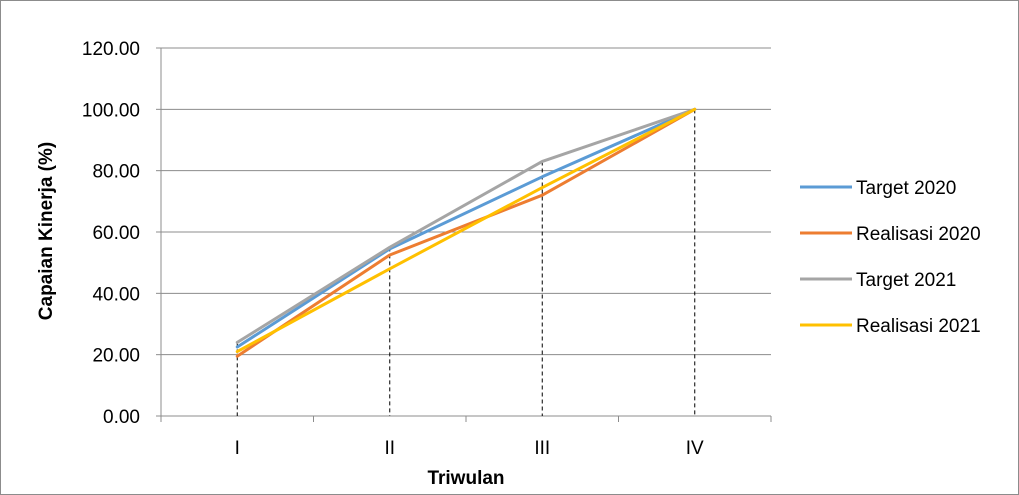 This screenshot has width=1019, height=495. Describe the element at coordinates (111, 110) in the screenshot. I see `y-tick-label: 100.00` at that location.